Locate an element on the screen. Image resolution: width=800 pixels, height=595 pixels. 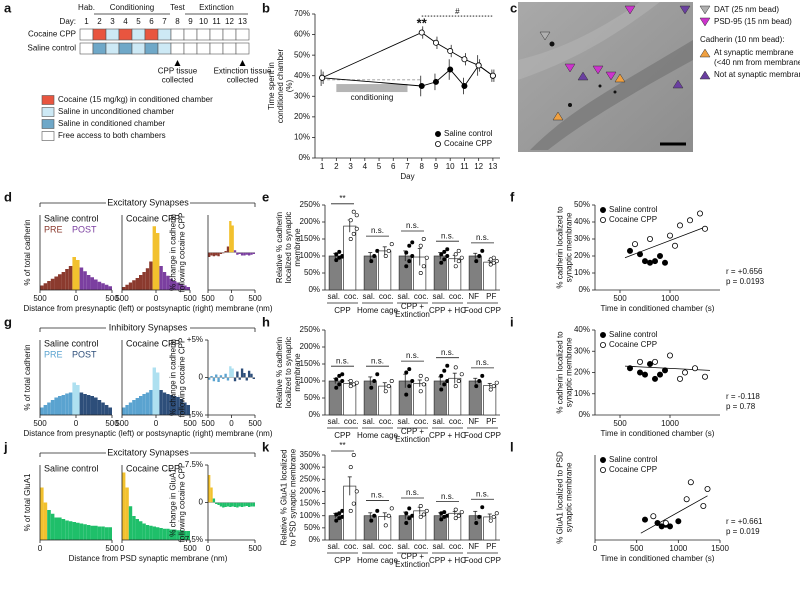
day-number: 5 is located at coordinates (138, 21).